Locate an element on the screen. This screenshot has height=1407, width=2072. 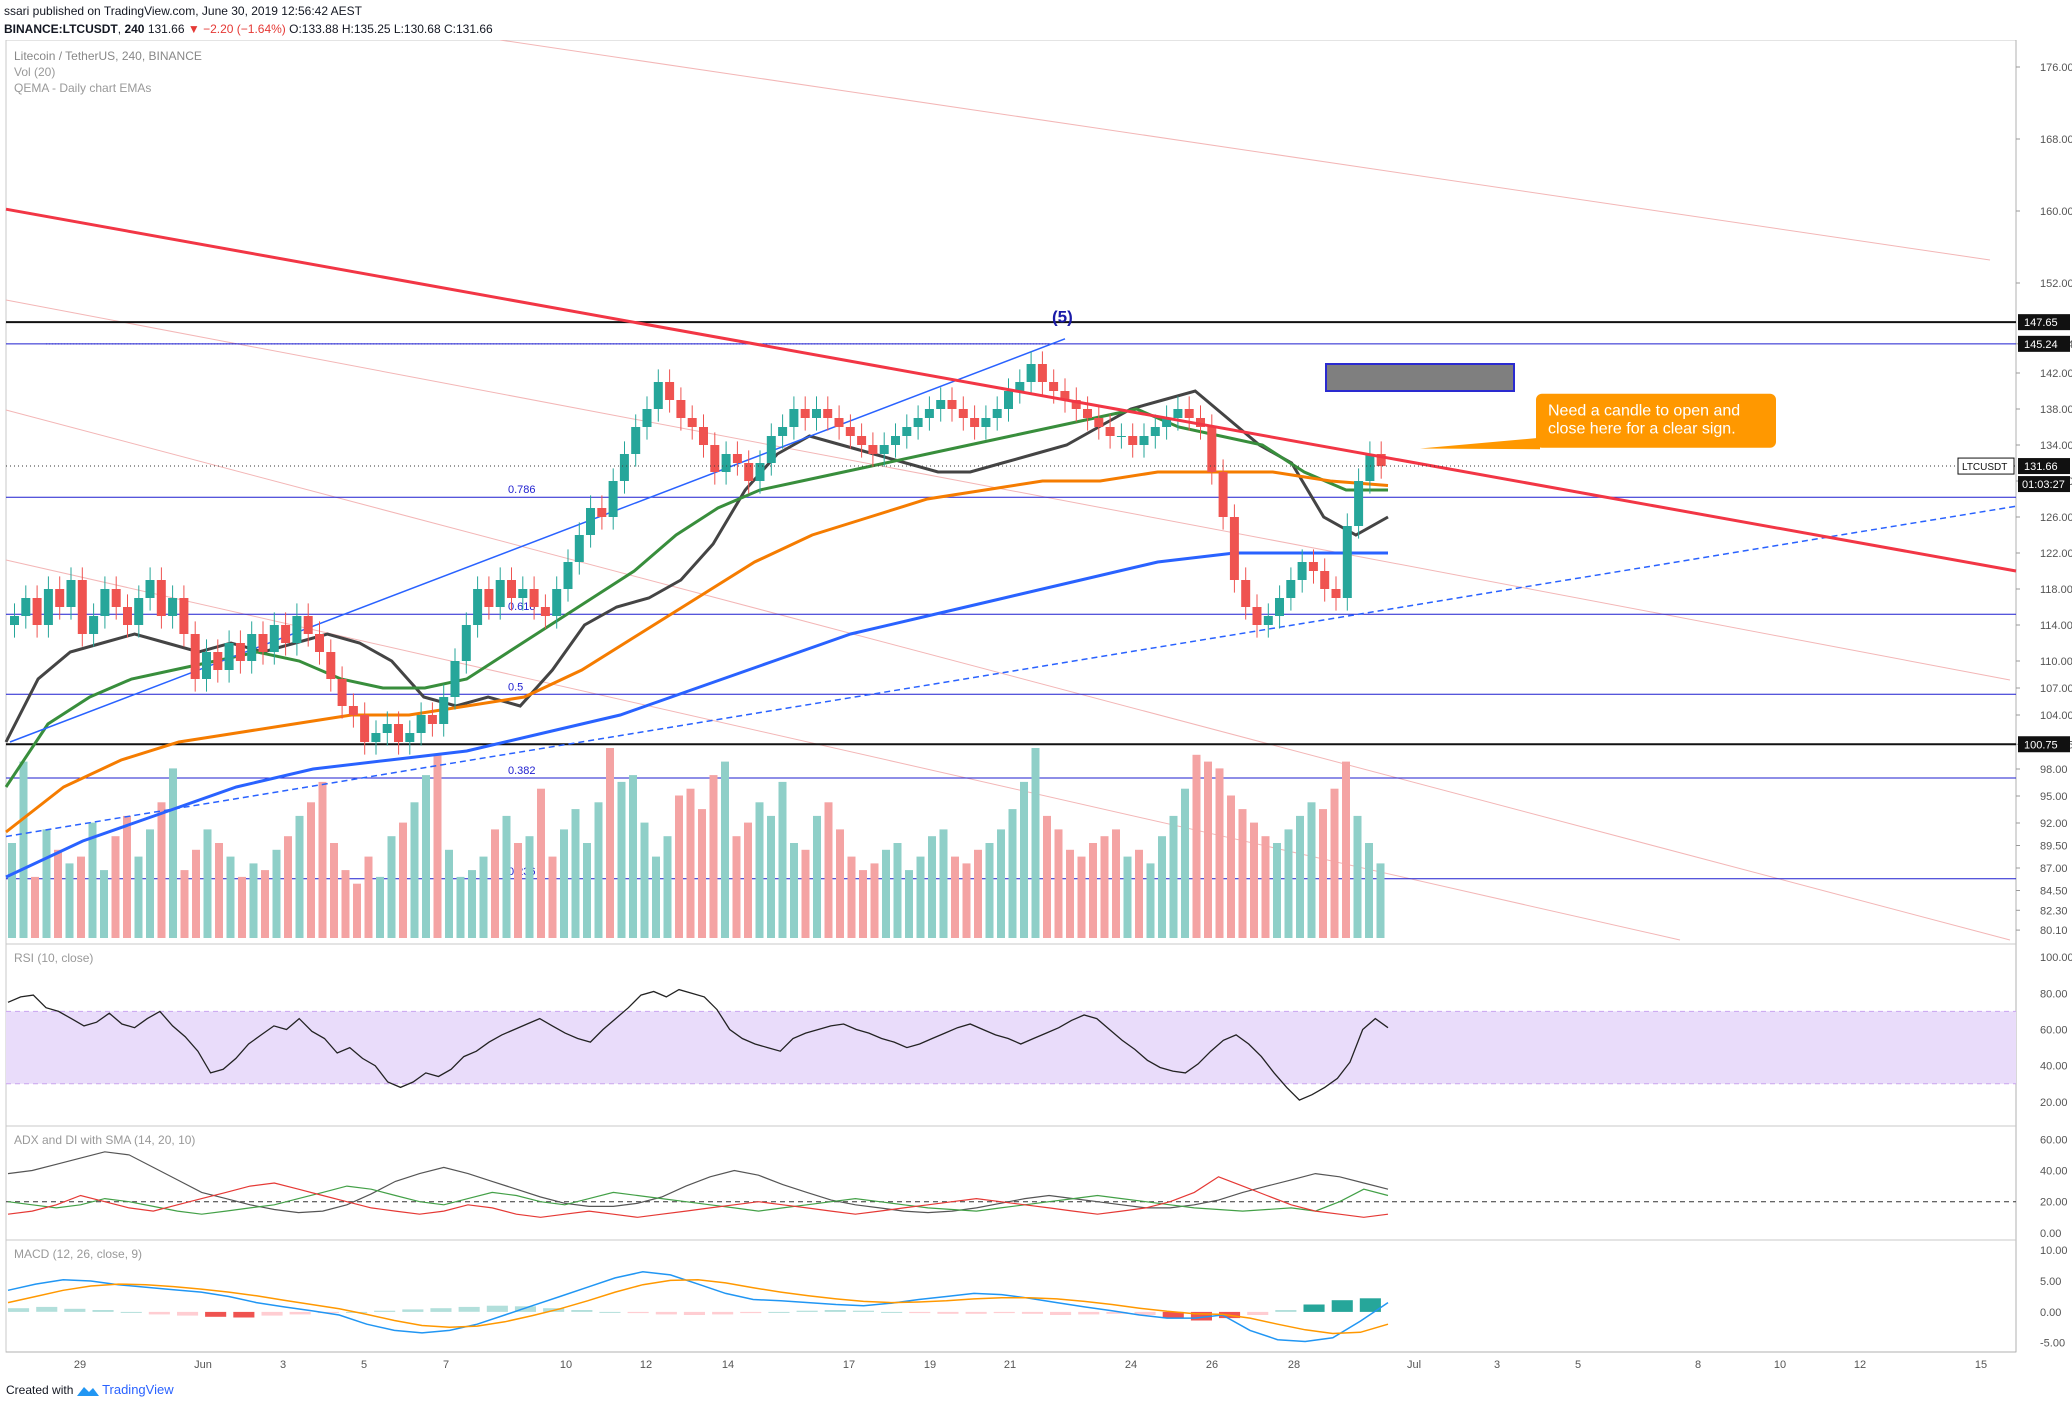
x-tick-label-8: 17 is located at coordinates (849, 1365).